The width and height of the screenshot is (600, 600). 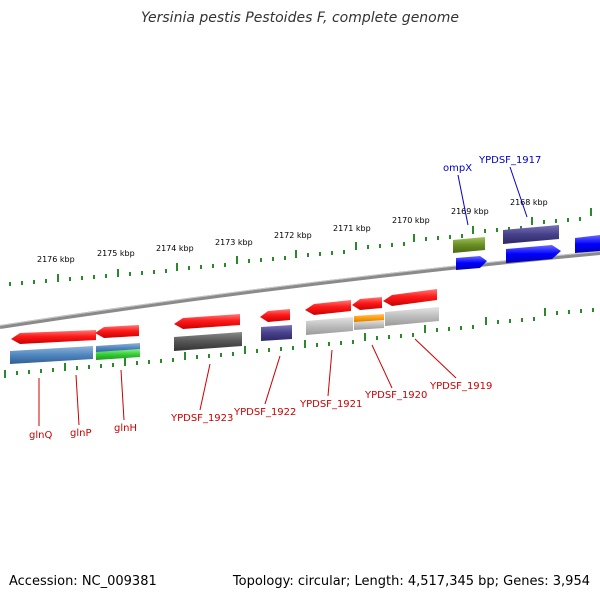 What do you see at coordinates (51, 355) in the screenshot?
I see `cog-block-glnQ` at bounding box center [51, 355].